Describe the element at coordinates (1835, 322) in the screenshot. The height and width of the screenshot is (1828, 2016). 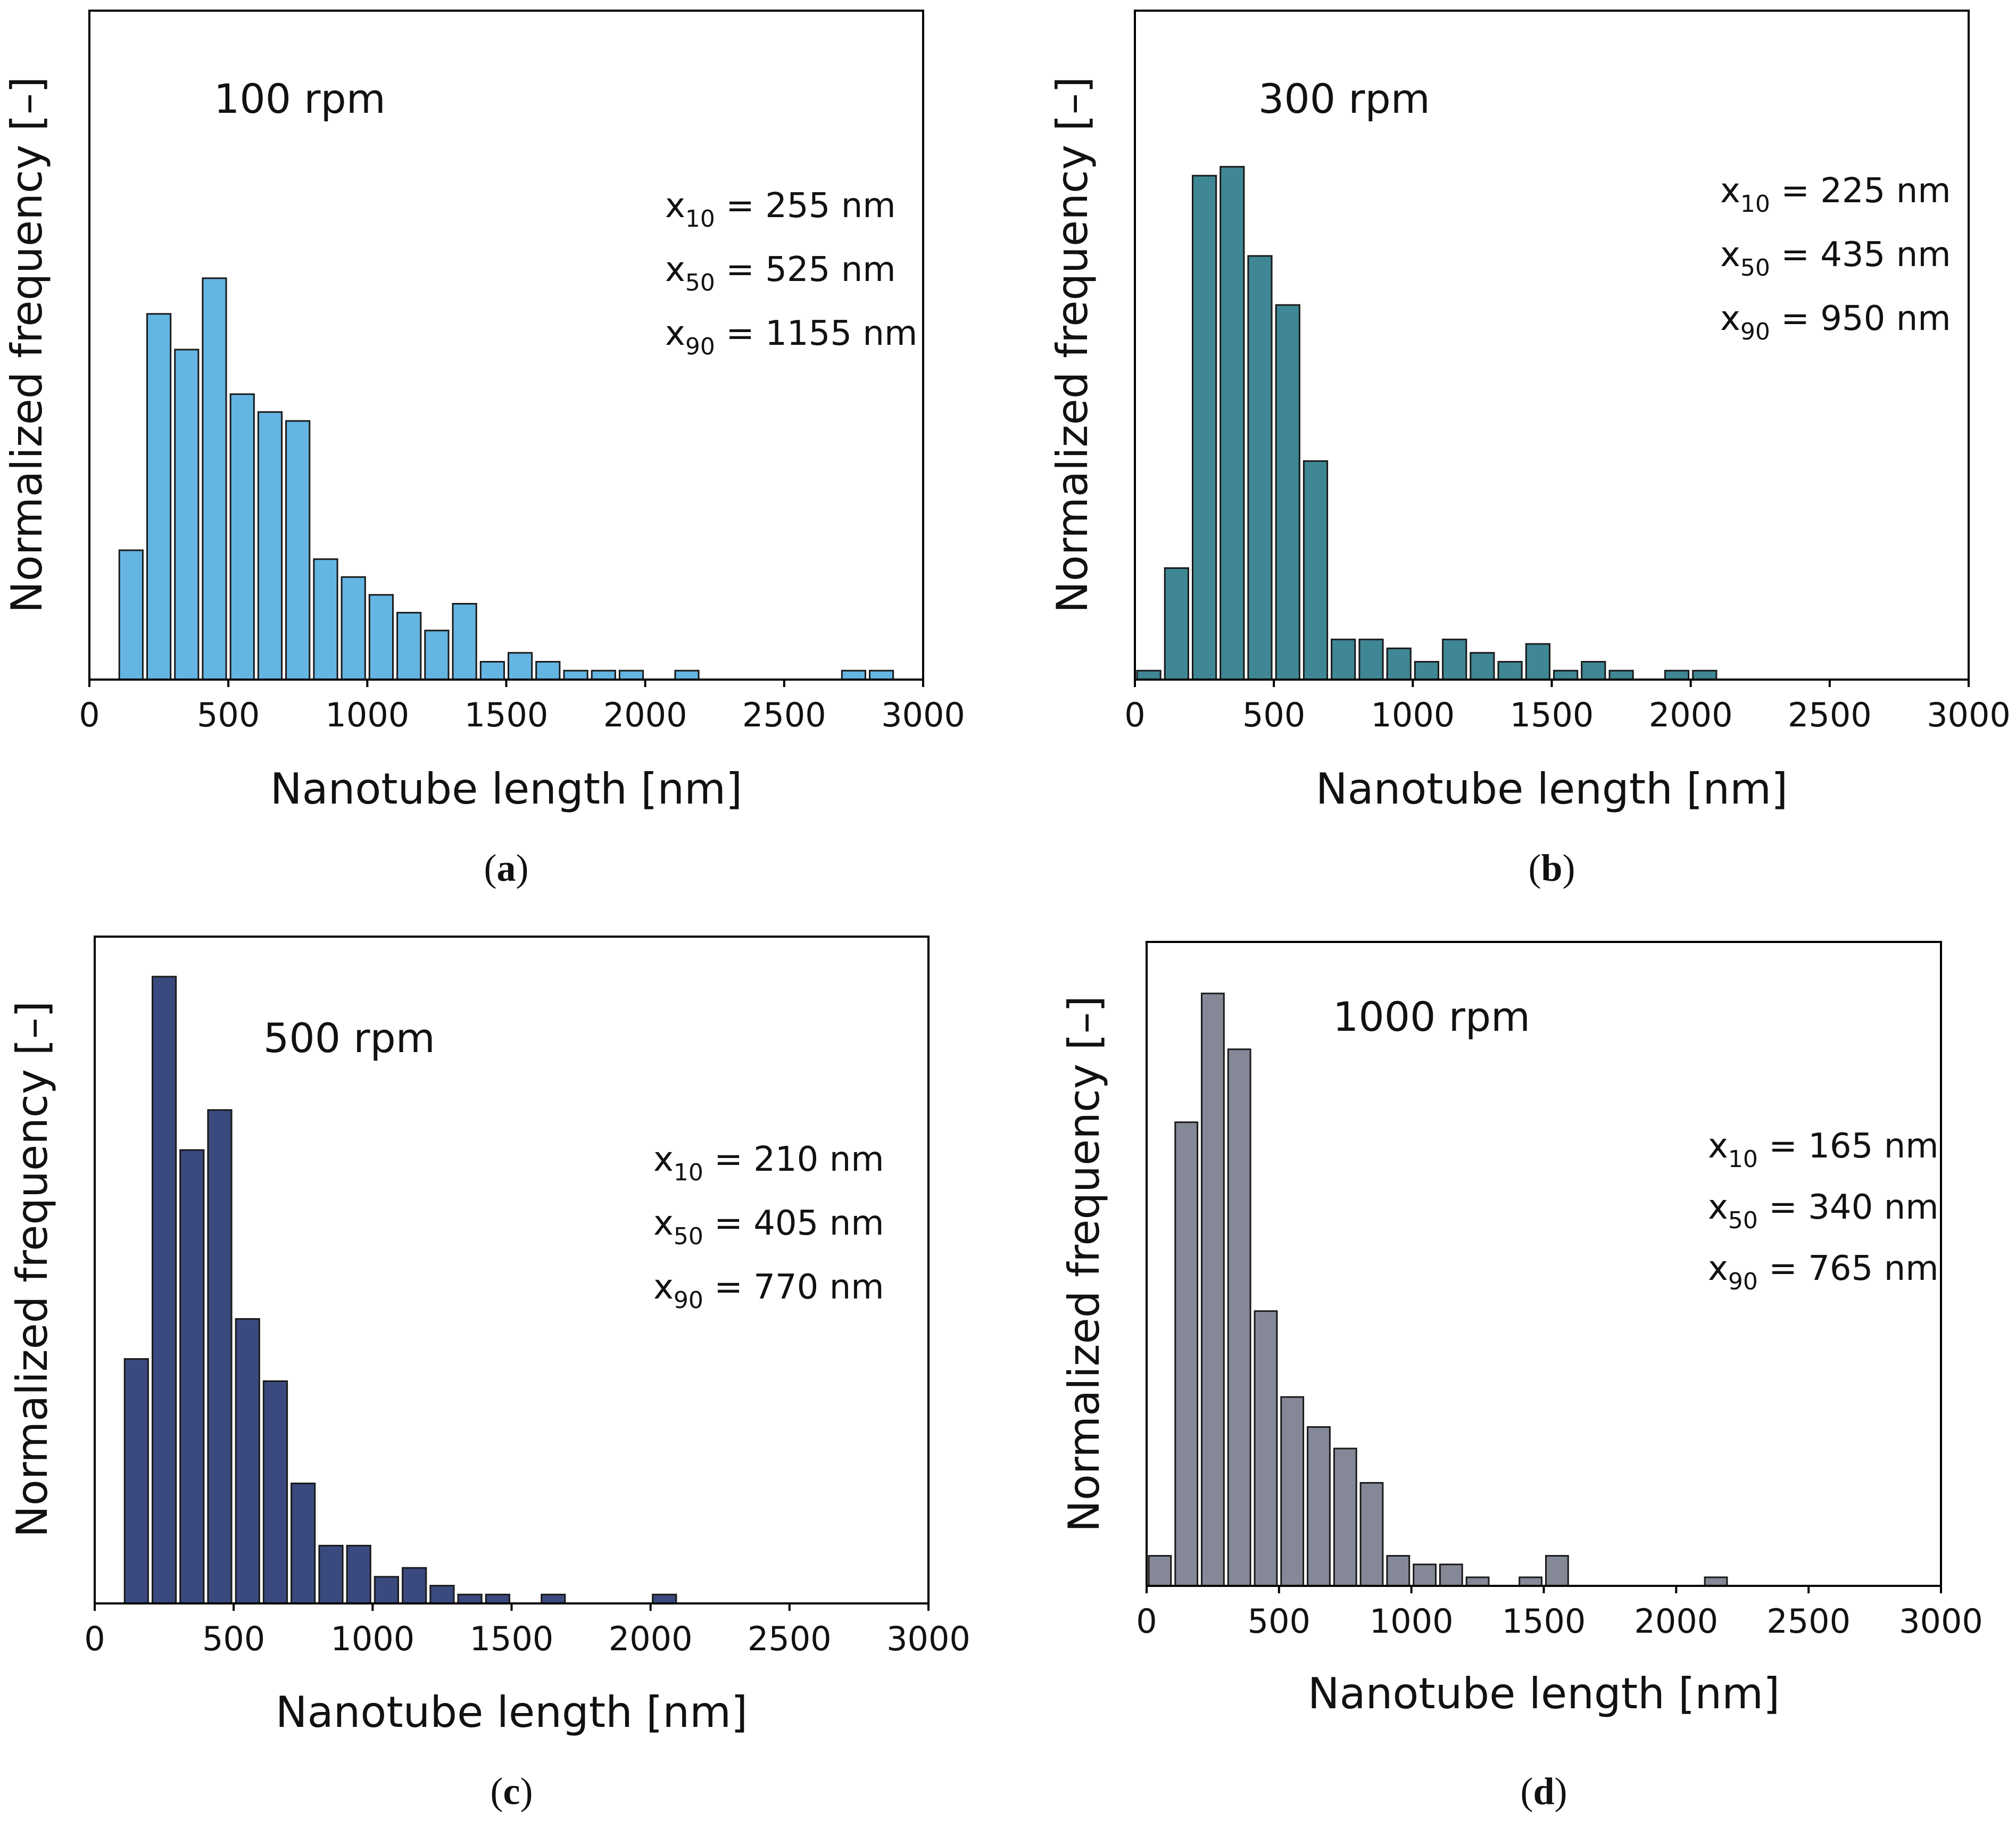
I see `percentile-annotation: x90 = 950 nm` at that location.